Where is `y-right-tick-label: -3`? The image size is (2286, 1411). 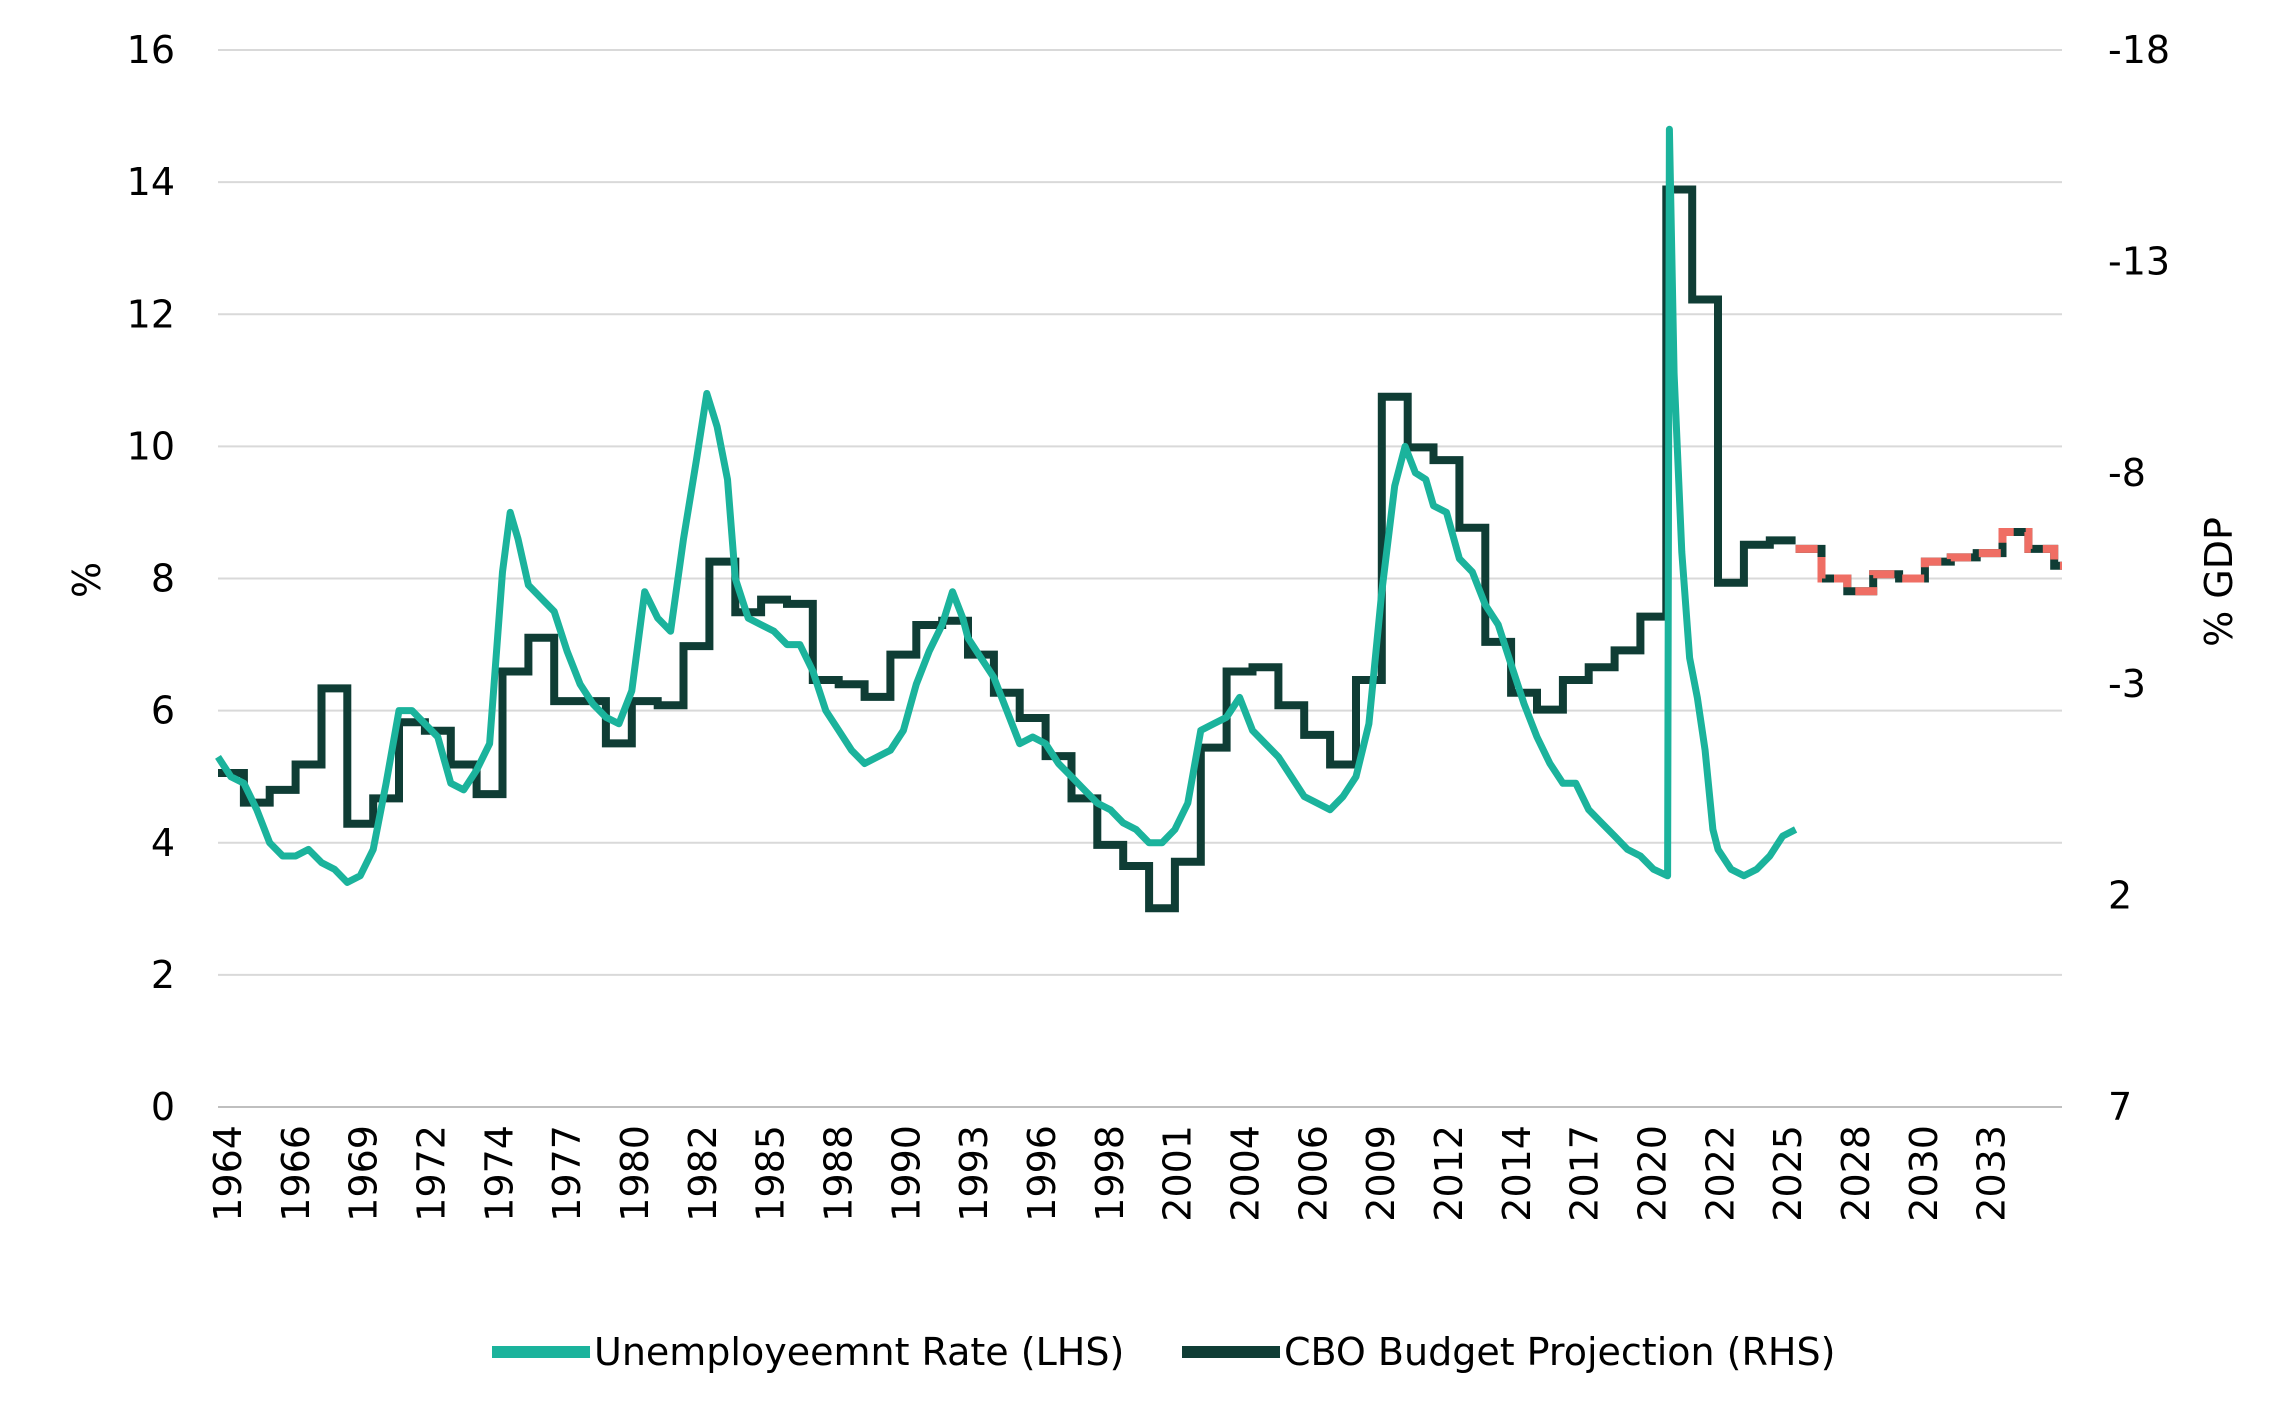
y-right-tick-label: -3 is located at coordinates (2127, 684).